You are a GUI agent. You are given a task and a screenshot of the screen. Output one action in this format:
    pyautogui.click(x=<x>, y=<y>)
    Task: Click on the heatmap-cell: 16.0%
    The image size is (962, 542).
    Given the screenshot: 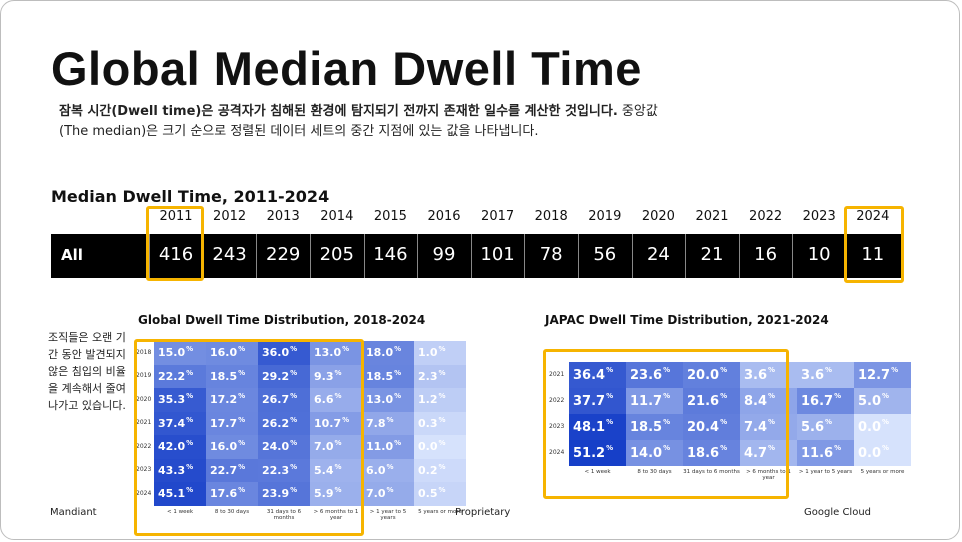 What is the action you would take?
    pyautogui.click(x=232, y=447)
    